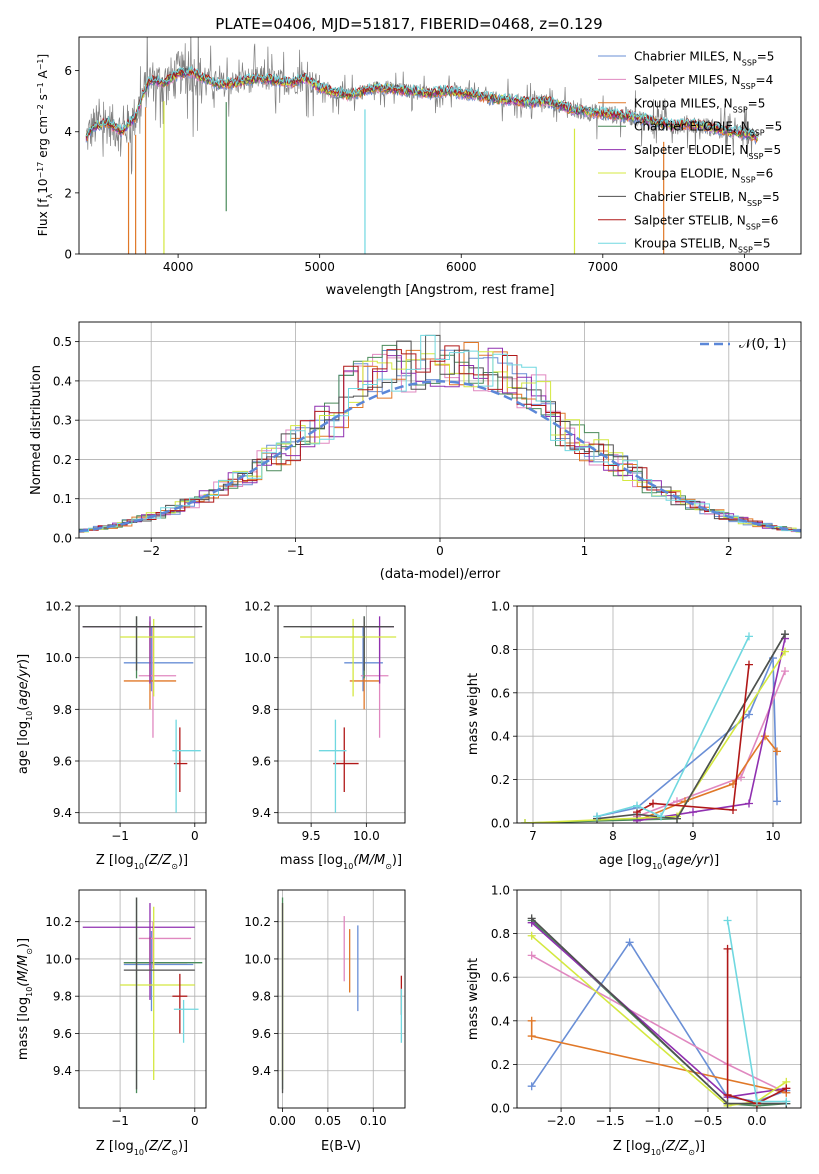 The width and height of the screenshot is (819, 1174). What do you see at coordinates (440, 574) in the screenshot?
I see `x-axis-label: (data-model)/error` at bounding box center [440, 574].